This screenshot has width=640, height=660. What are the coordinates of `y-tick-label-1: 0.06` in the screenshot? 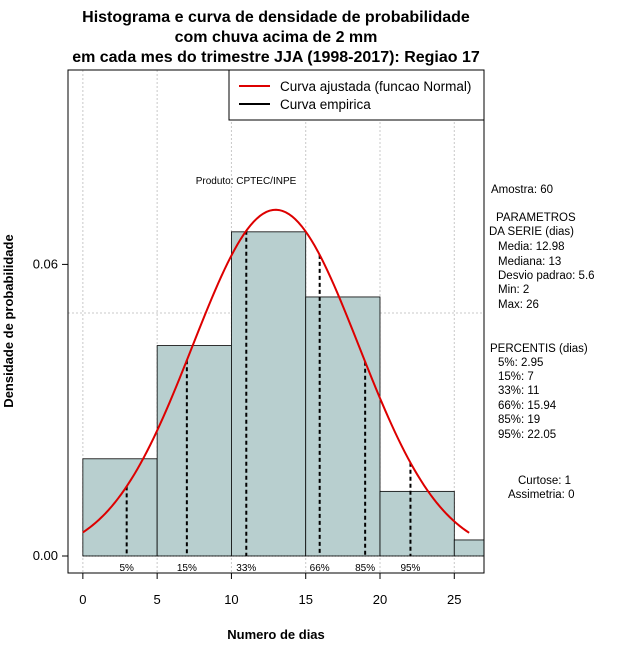 It's located at (45, 263).